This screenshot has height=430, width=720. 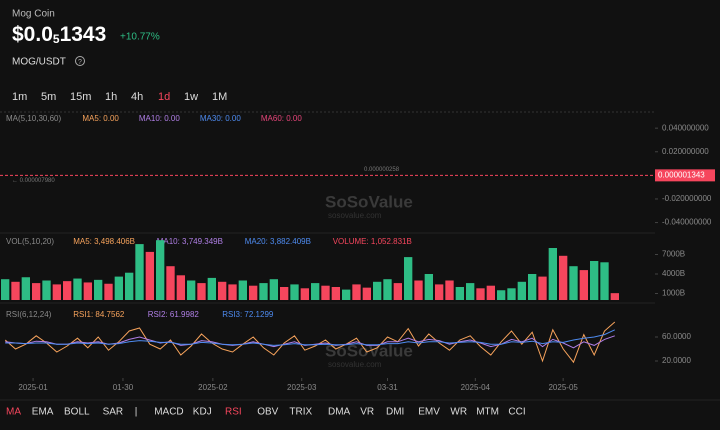 I want to click on y-tick-label: 7000B, so click(x=673, y=254).